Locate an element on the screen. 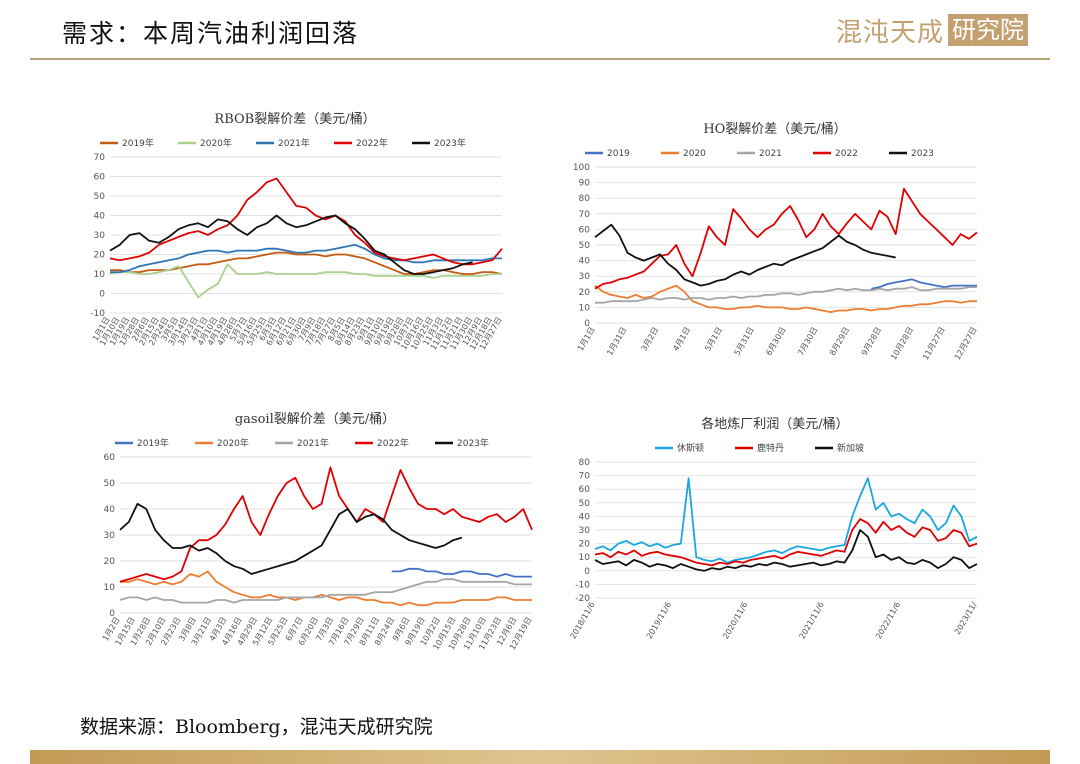  x-tick-label: 2018/11/6 is located at coordinates (582, 621).